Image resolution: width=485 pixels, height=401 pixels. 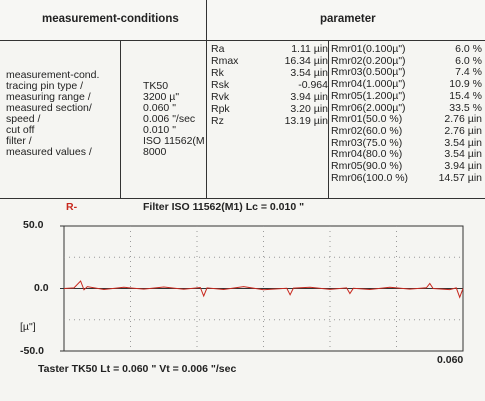 I want to click on condition-label: measured values /, so click(x=49, y=152).